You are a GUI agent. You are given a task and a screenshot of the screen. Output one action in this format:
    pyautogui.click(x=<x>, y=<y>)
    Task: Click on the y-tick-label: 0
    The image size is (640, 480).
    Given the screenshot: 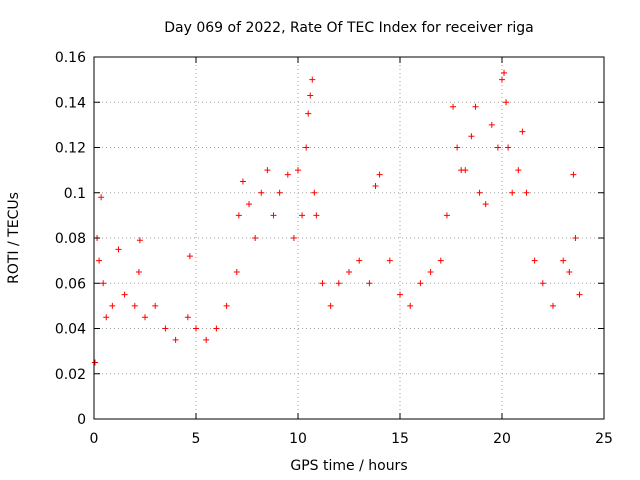 What is the action you would take?
    pyautogui.click(x=81, y=420)
    